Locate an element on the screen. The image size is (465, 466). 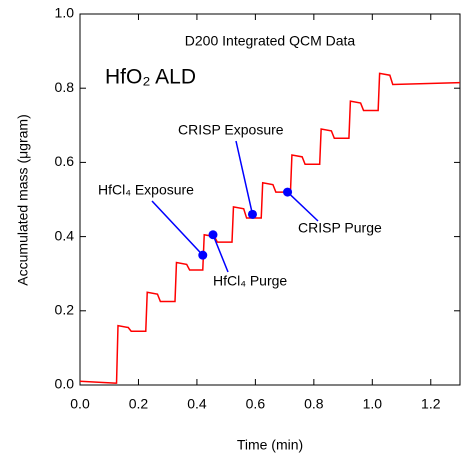
x-tick-label: 0.4 is located at coordinates (197, 404).